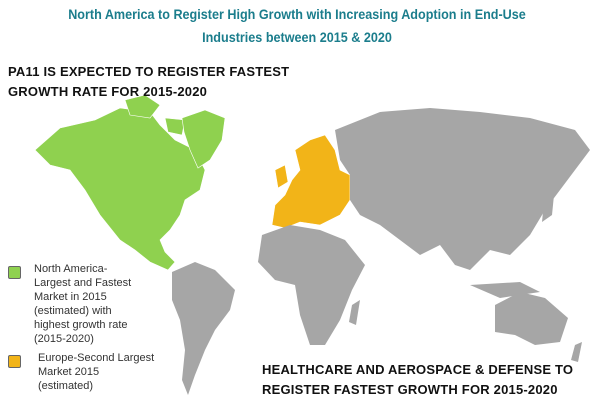 Image resolution: width=600 pixels, height=406 pixels. What do you see at coordinates (203, 328) in the screenshot?
I see `south-america` at bounding box center [203, 328].